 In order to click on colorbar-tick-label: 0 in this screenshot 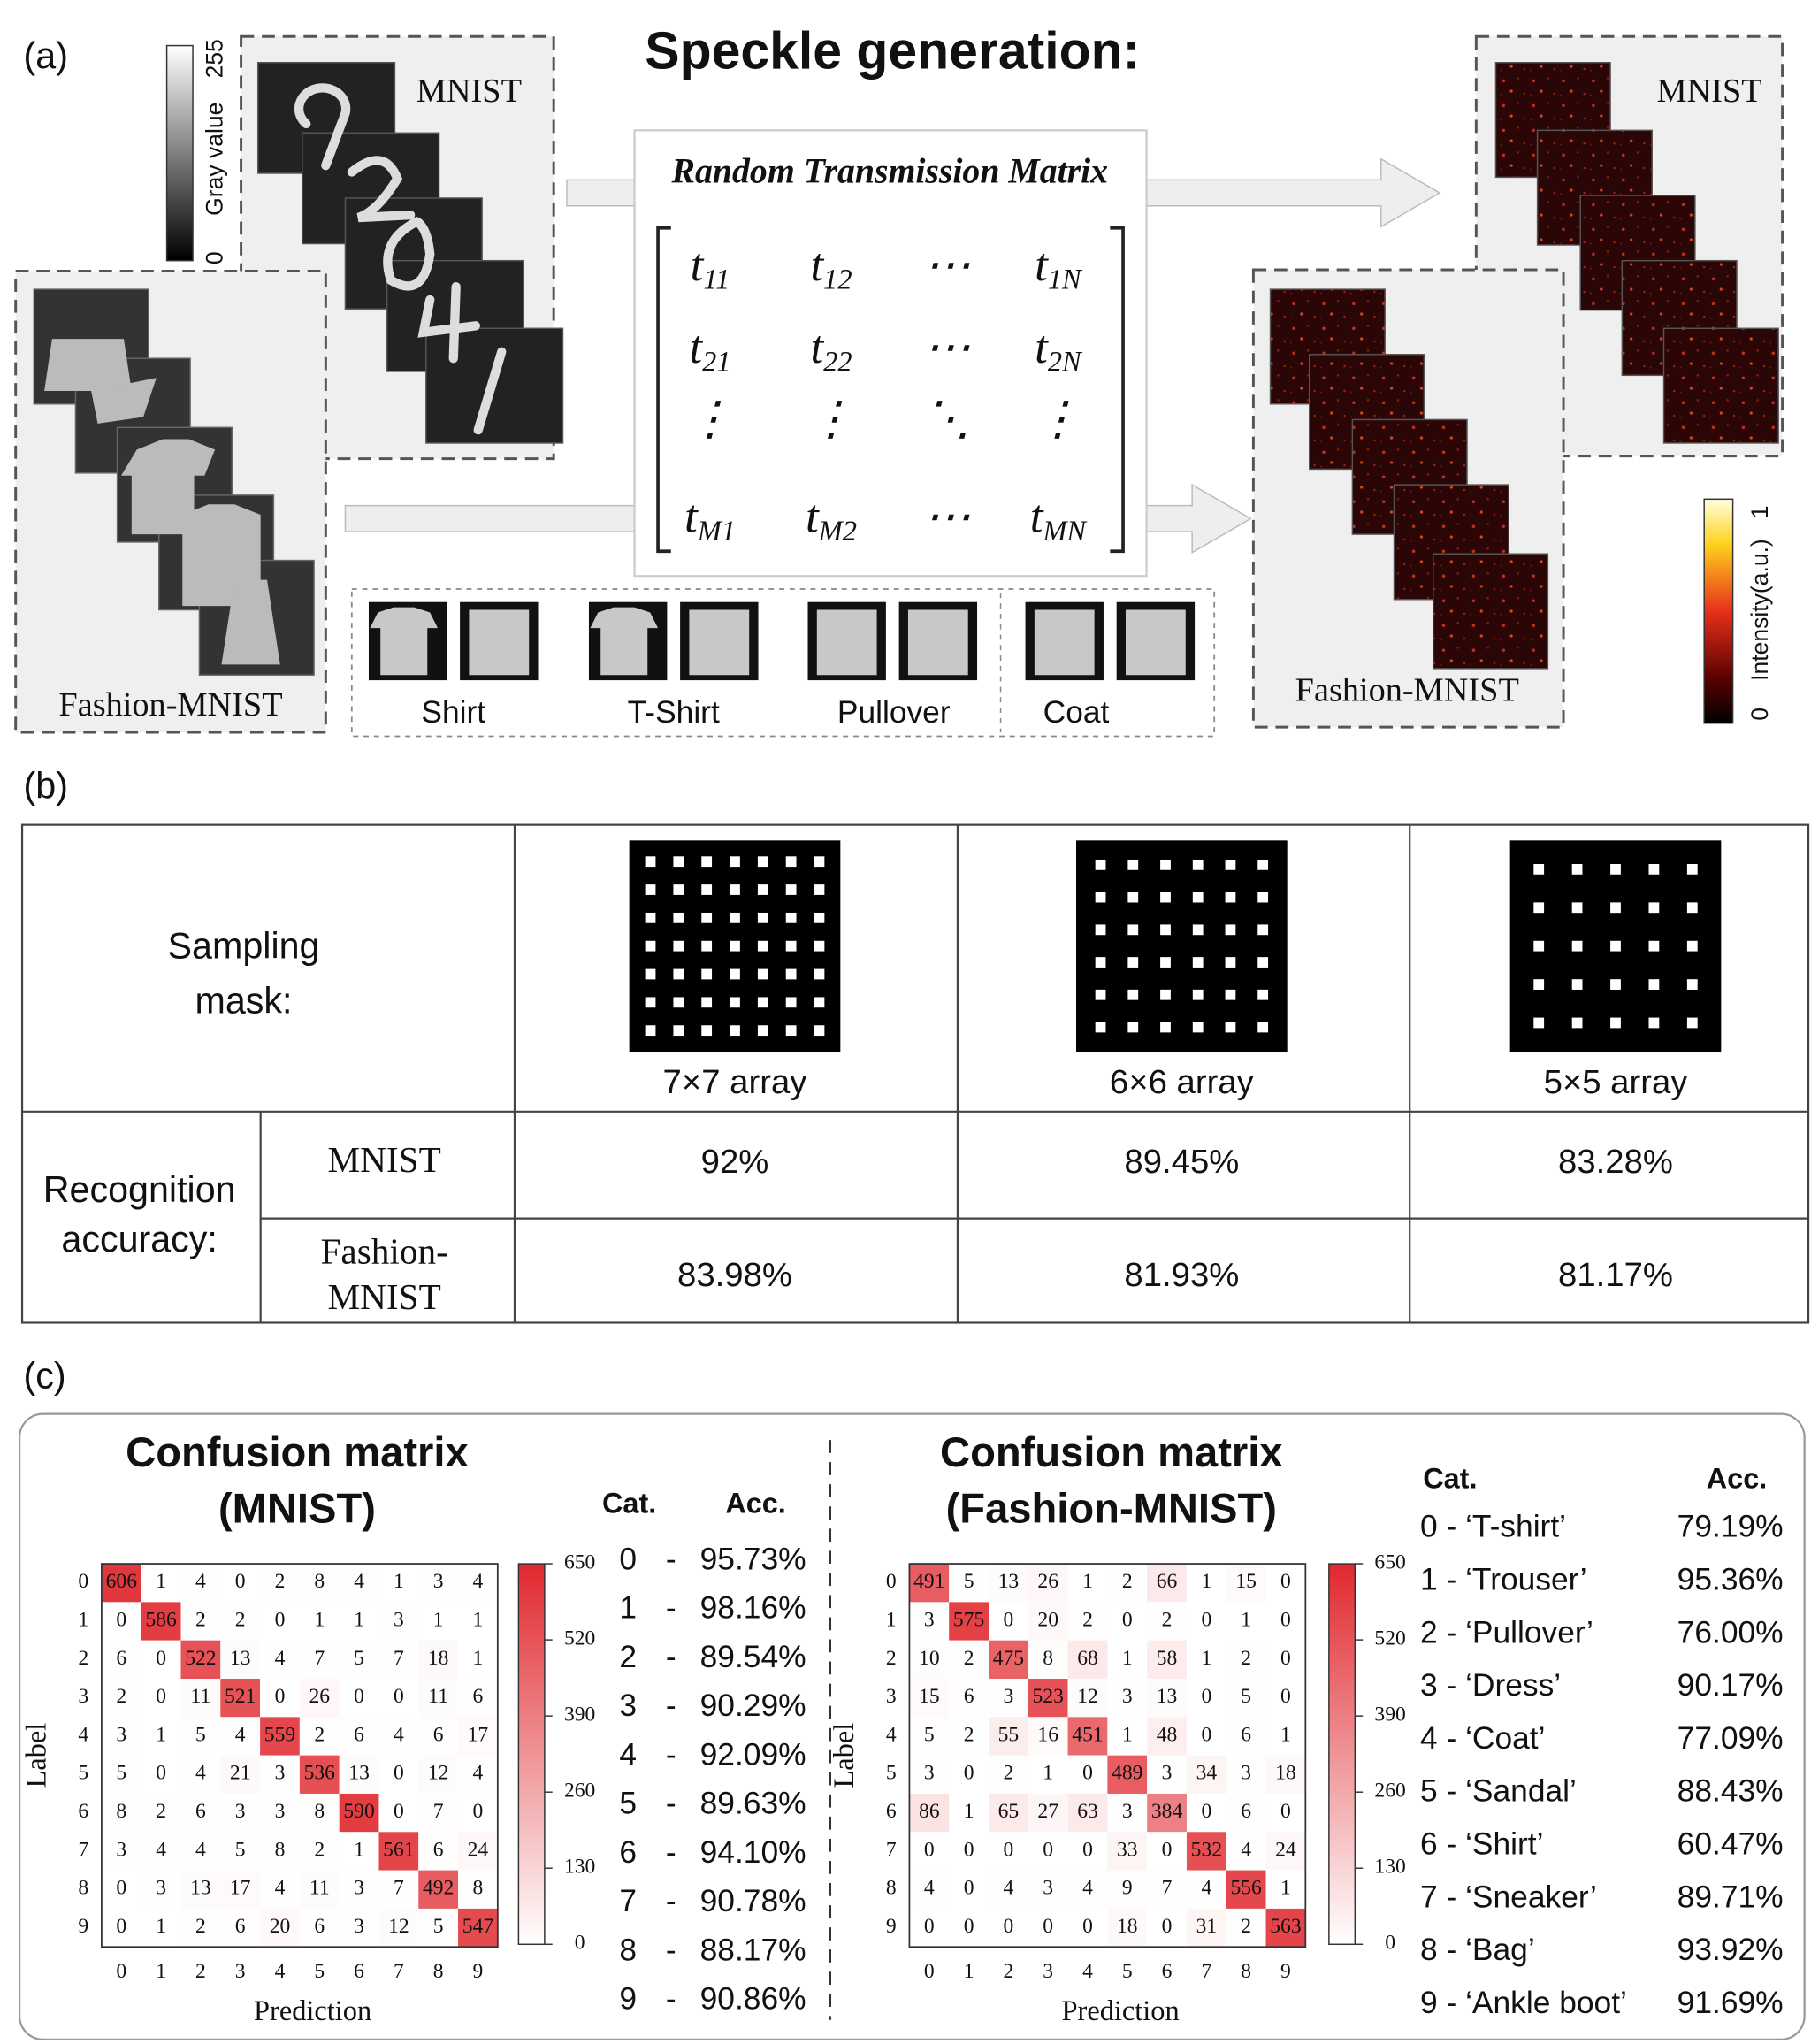, I will do `click(580, 1943)`.